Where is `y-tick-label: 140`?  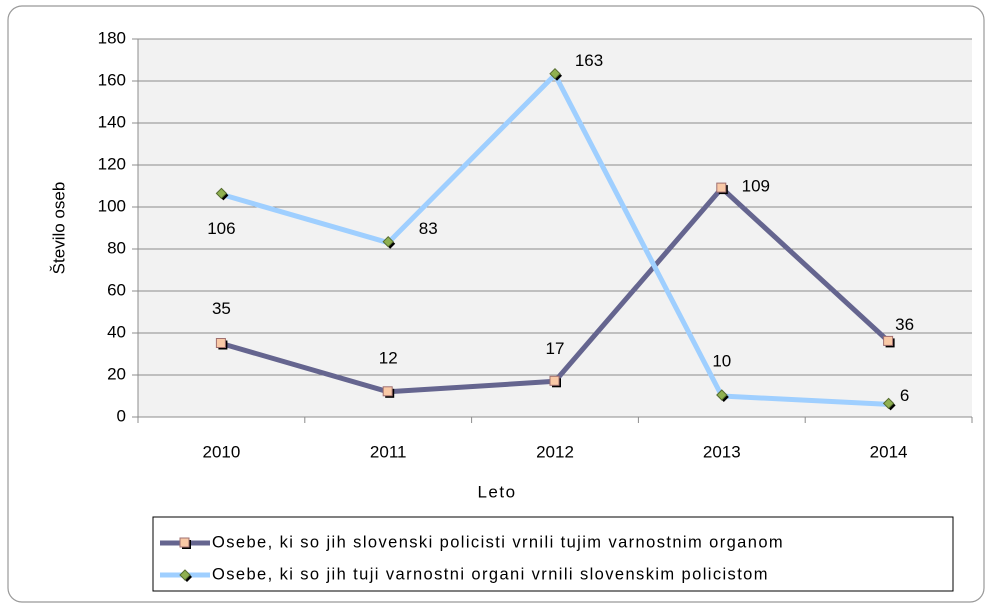
y-tick-label: 140 is located at coordinates (112, 121).